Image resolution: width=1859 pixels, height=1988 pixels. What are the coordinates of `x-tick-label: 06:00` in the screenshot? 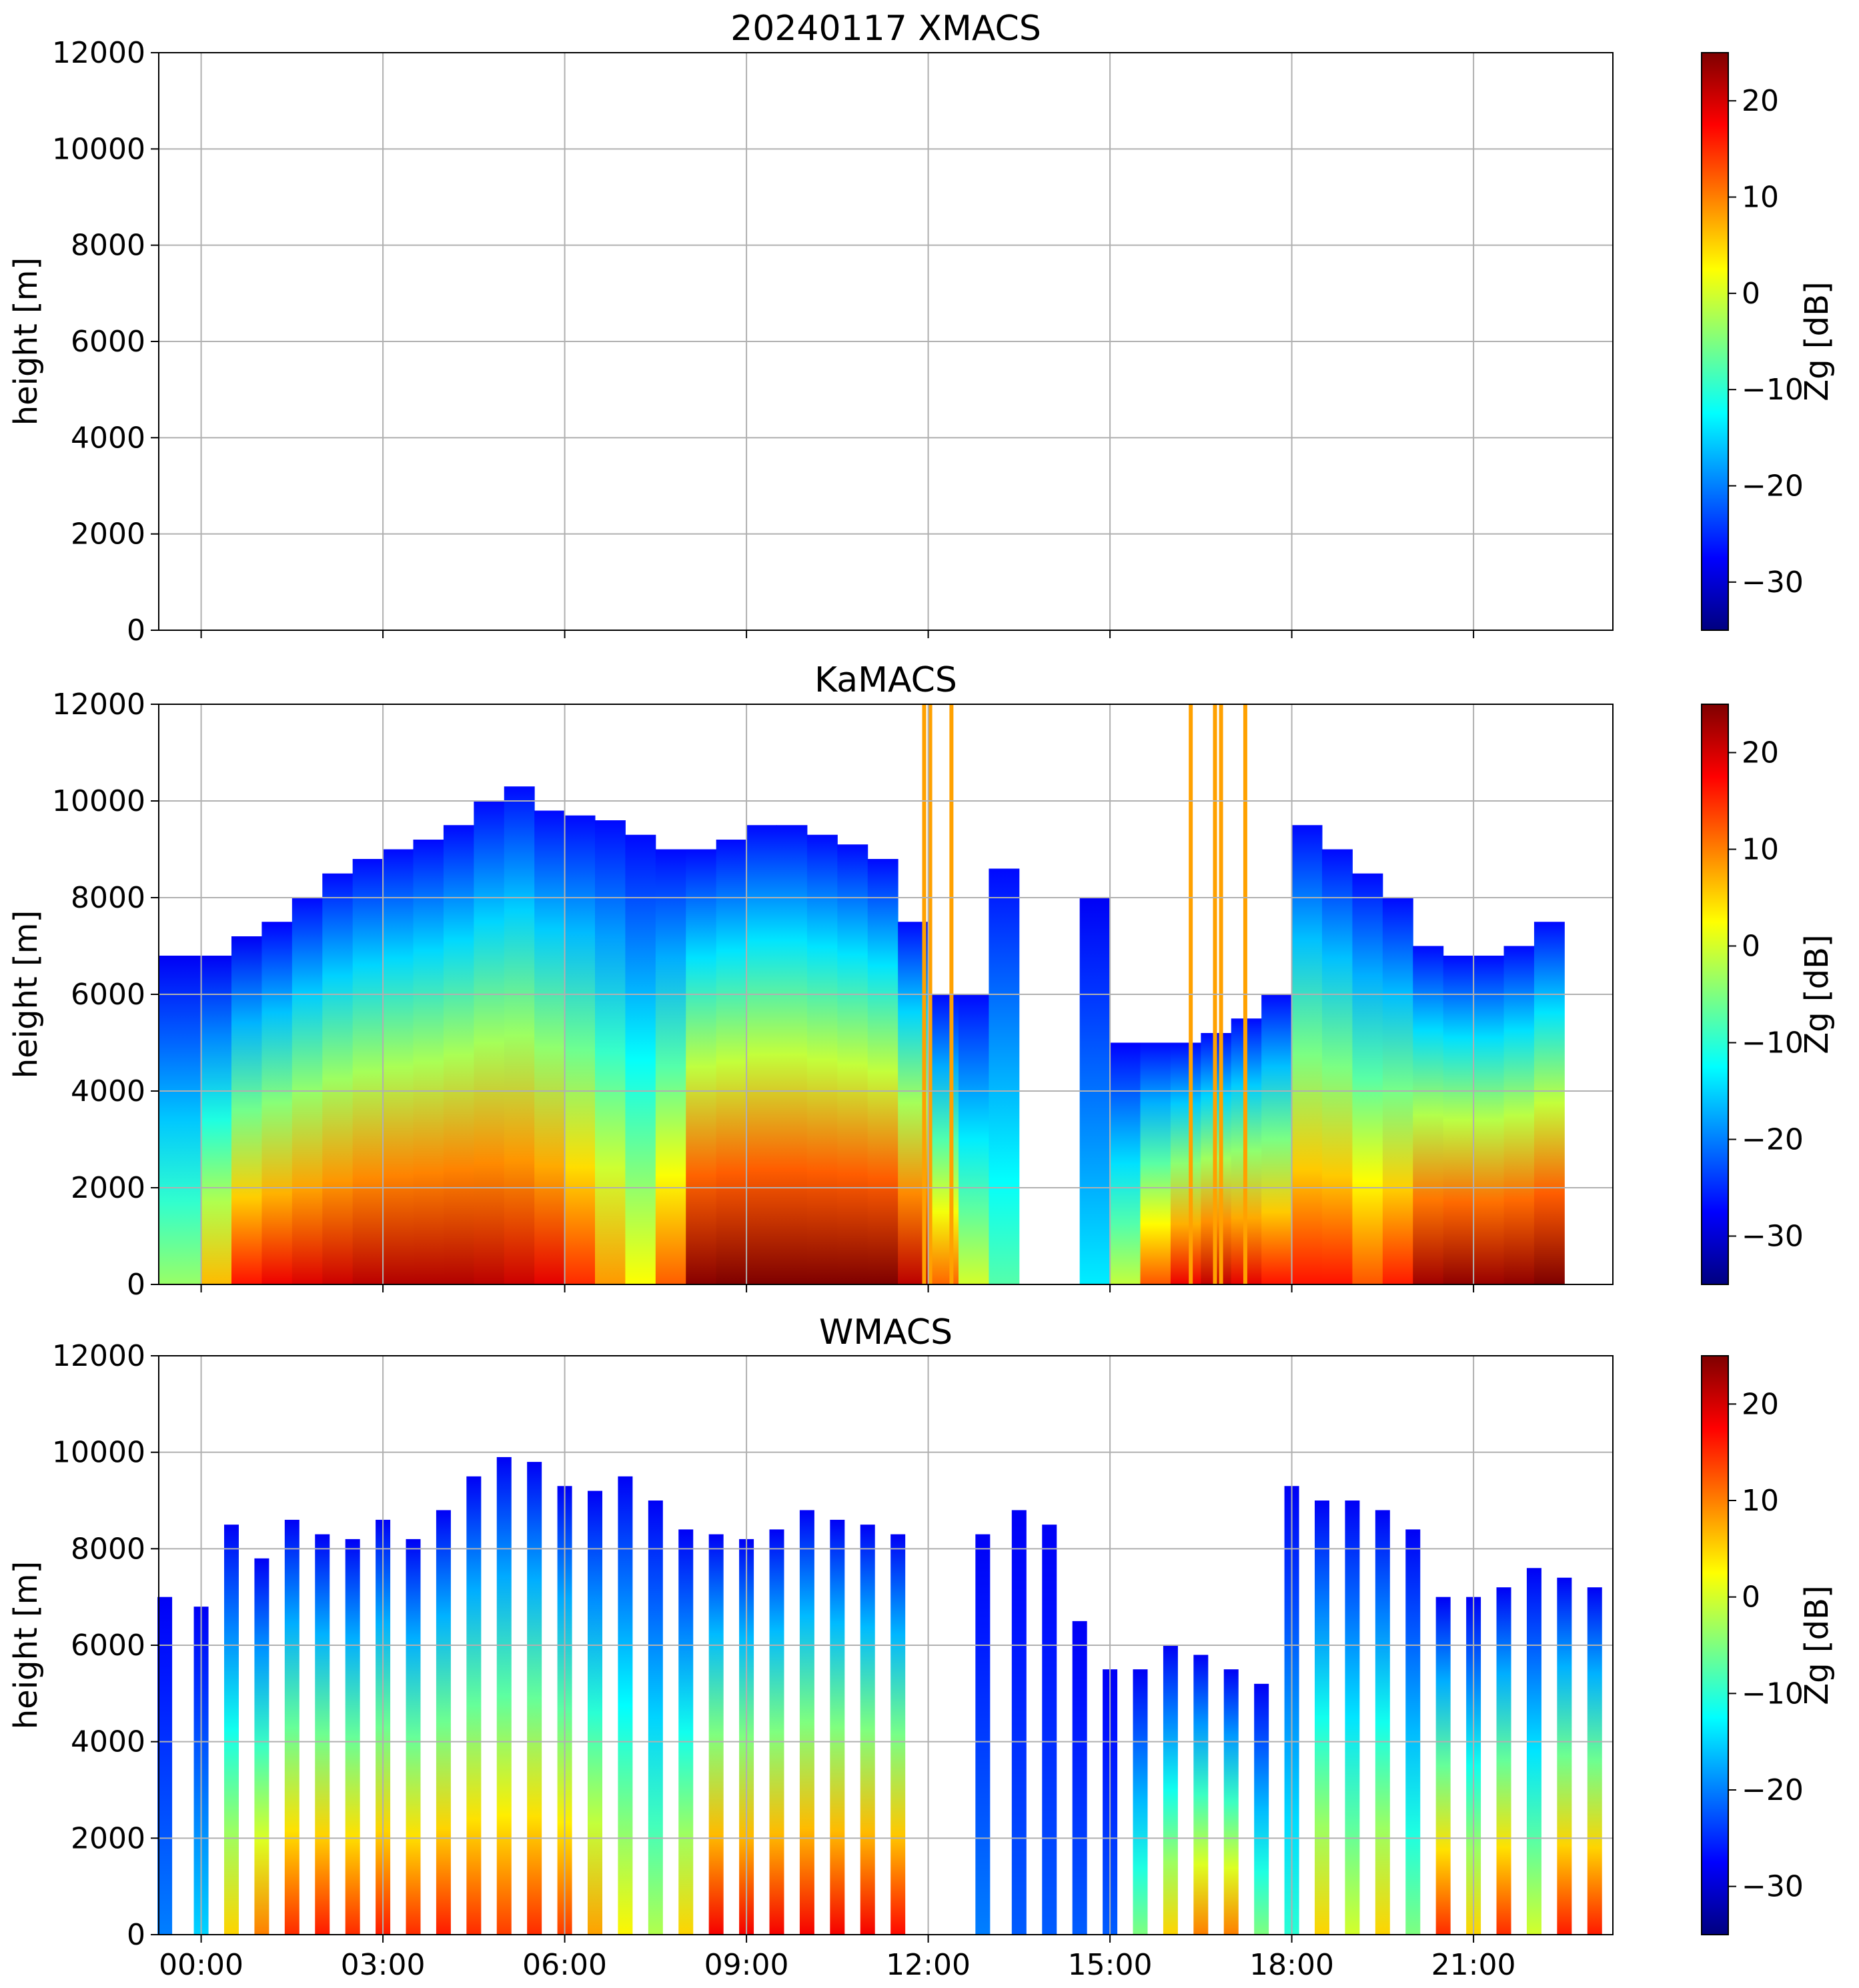 It's located at (564, 1965).